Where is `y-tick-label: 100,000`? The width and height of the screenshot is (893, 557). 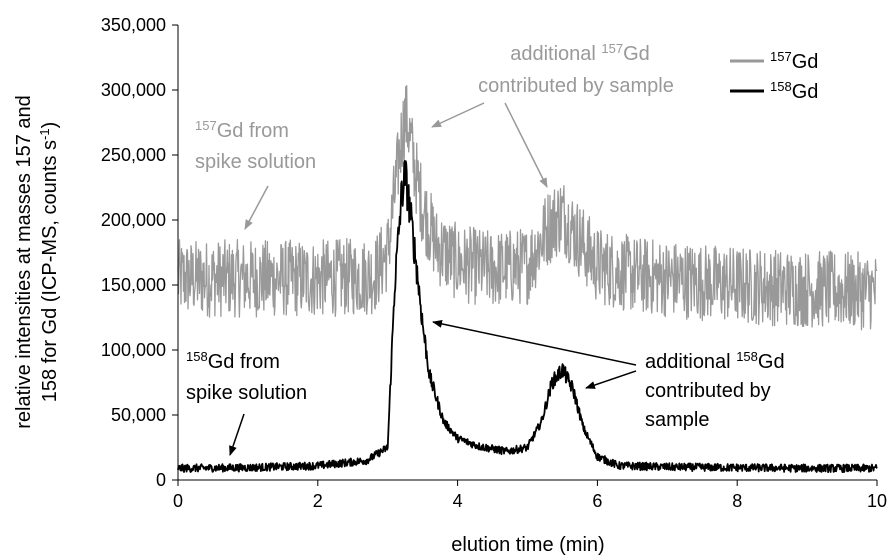 y-tick-label: 100,000 is located at coordinates (133, 350).